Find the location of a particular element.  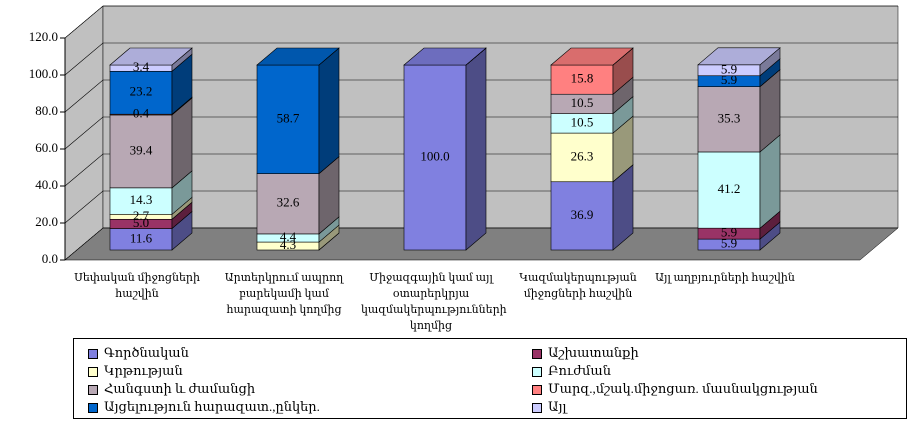

data-label: 100.0 is located at coordinates (434, 155).